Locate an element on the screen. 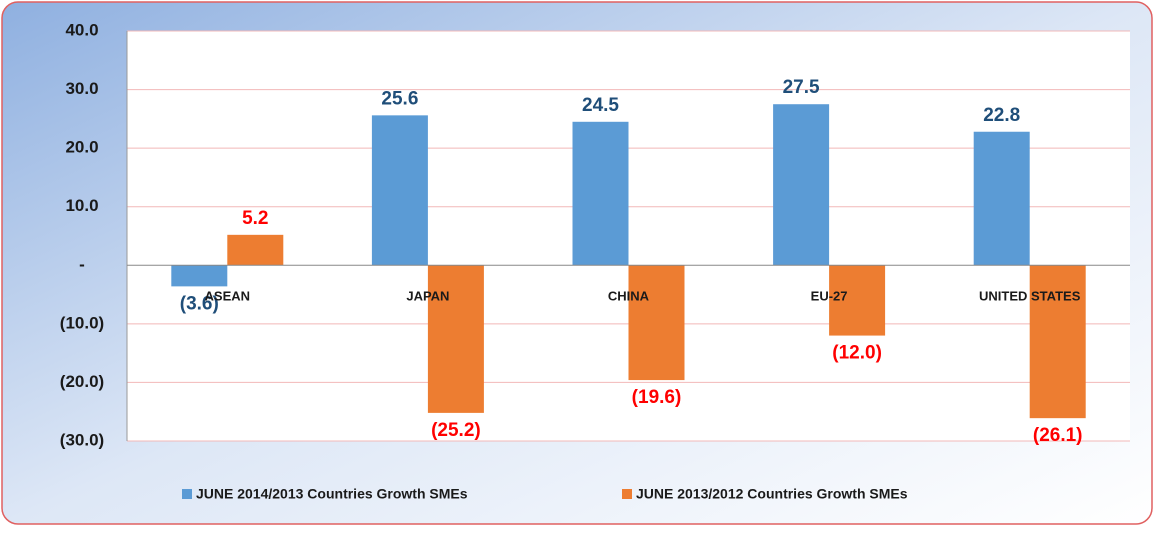 The height and width of the screenshot is (533, 1157). y-tick-label: 40.0 is located at coordinates (81, 29).